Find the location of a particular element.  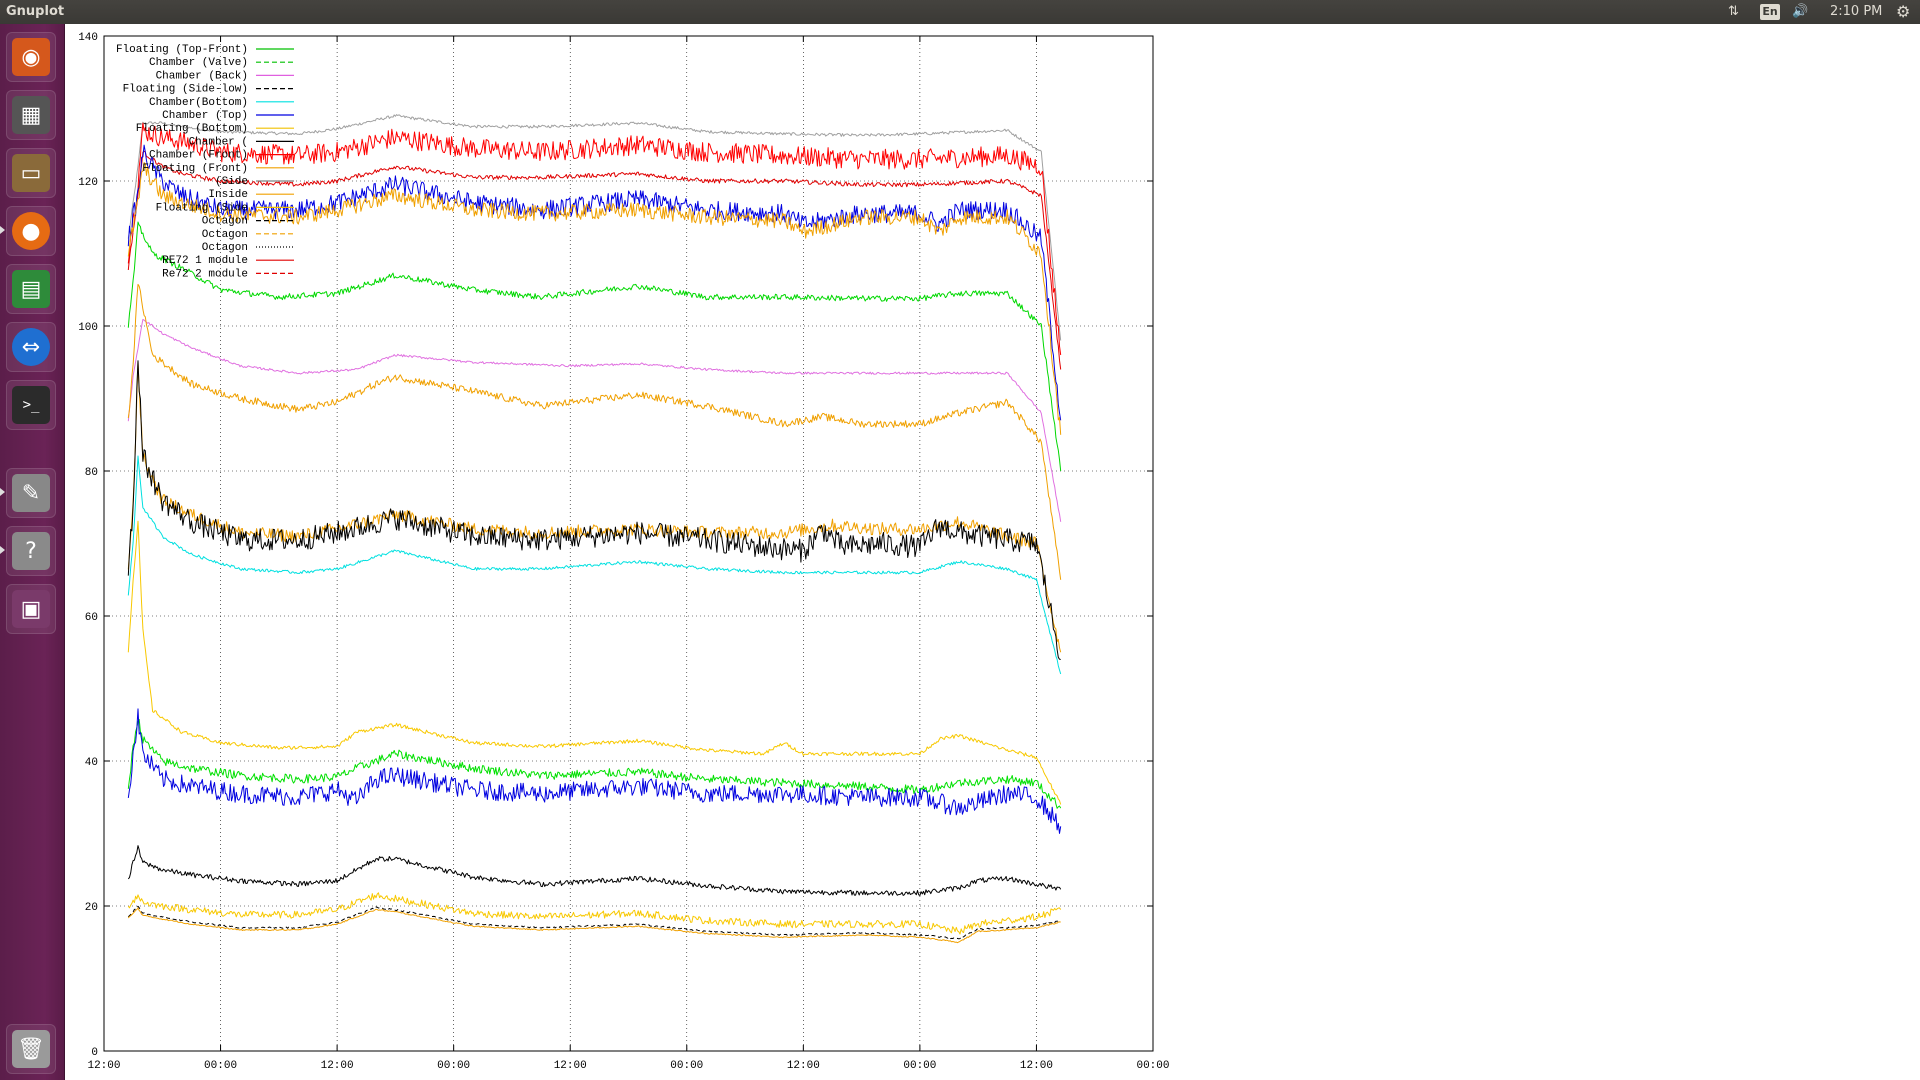

settings-gear-icon: ⚙ is located at coordinates (1903, 11).